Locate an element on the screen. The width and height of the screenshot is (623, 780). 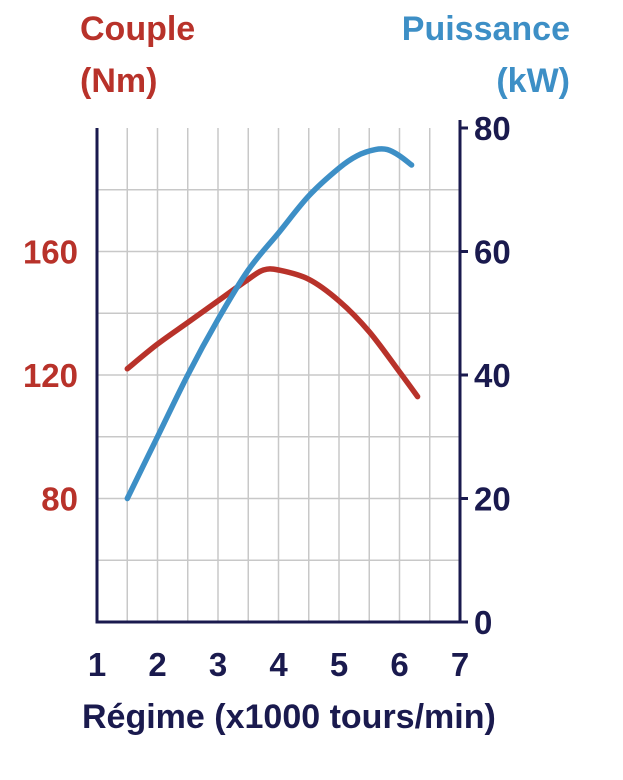
x-tick-label: 3 is located at coordinates (218, 664).